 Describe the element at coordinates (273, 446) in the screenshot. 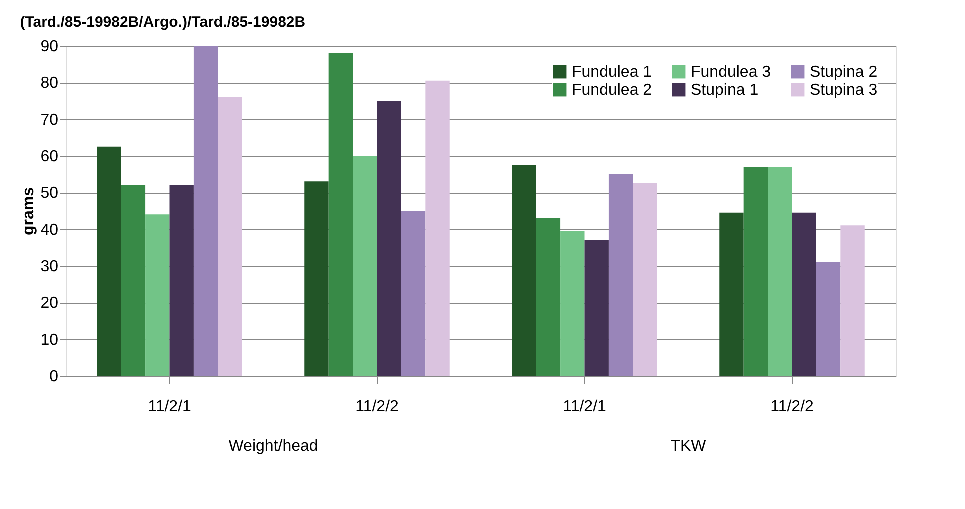

I see `text: Weight/head` at that location.